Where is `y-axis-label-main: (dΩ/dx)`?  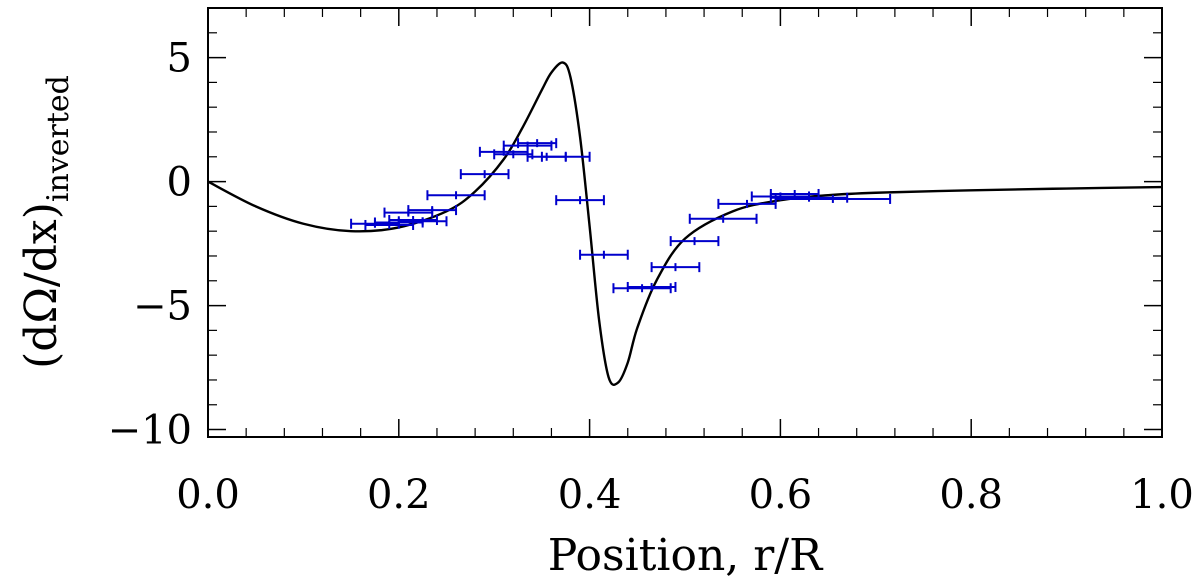
y-axis-label-main: (dΩ/dx) is located at coordinates (41, 285).